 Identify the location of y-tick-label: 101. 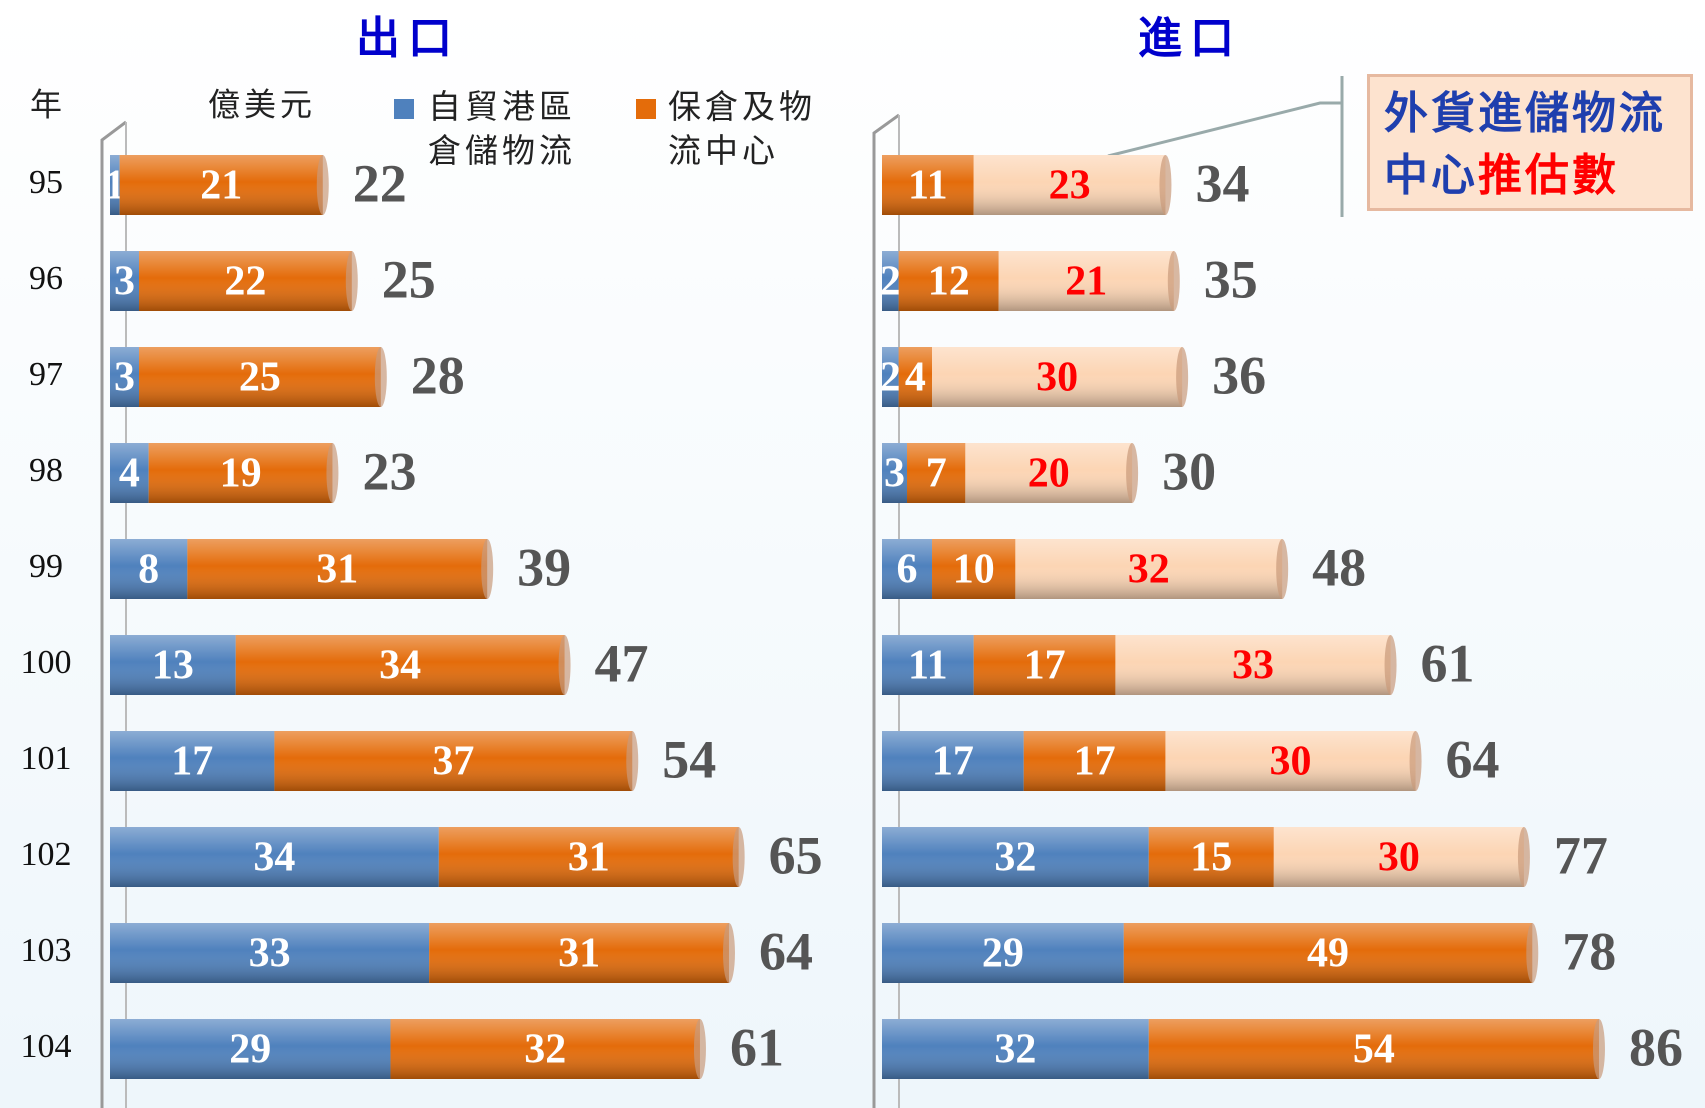
(46, 758).